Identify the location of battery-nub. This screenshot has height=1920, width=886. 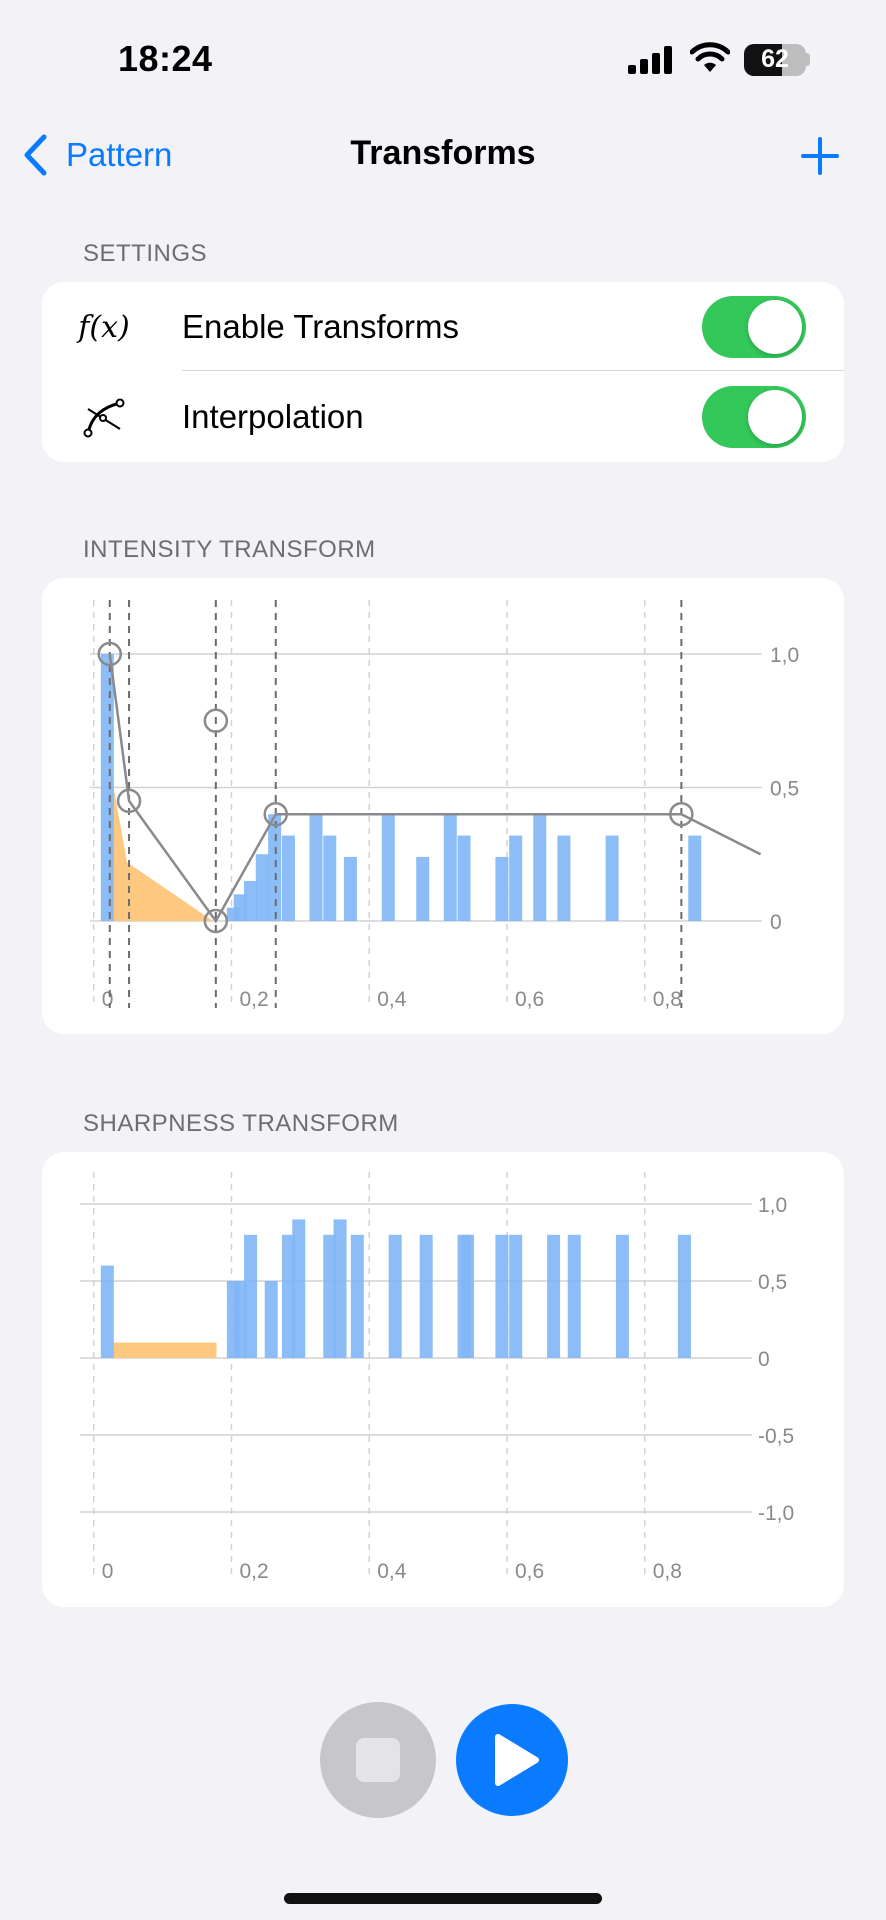
(808, 59).